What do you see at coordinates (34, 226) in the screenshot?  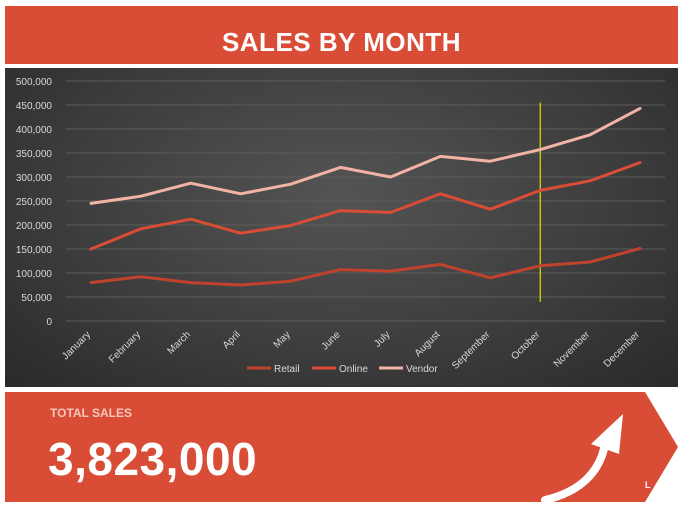 I see `y-tick-label: 200,000` at bounding box center [34, 226].